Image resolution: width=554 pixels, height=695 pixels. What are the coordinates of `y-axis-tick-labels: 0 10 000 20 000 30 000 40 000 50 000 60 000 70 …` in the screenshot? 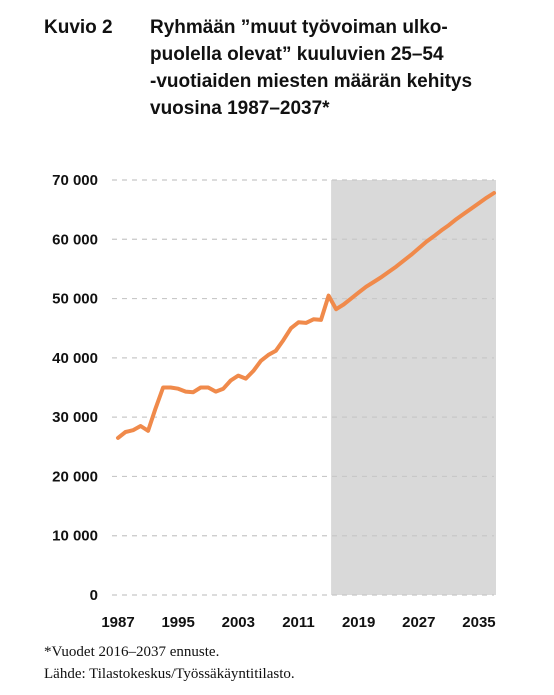 It's located at (75, 388).